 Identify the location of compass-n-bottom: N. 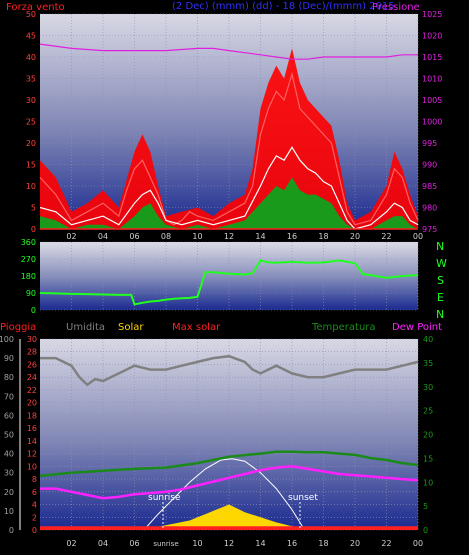
(440, 314).